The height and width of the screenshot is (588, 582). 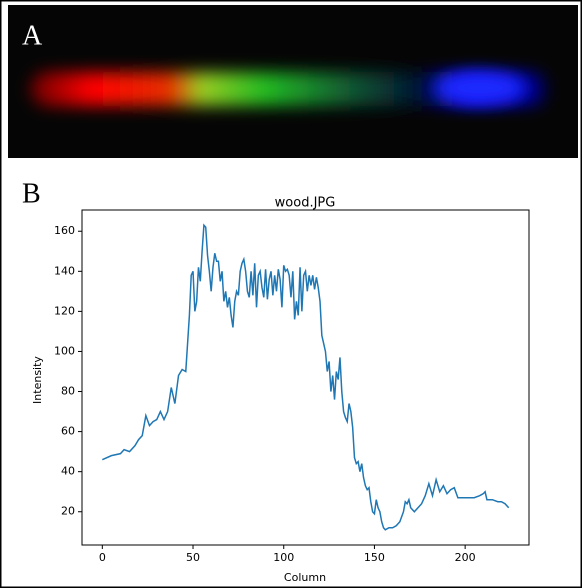 I want to click on y-tick-label: 120, so click(x=64, y=310).